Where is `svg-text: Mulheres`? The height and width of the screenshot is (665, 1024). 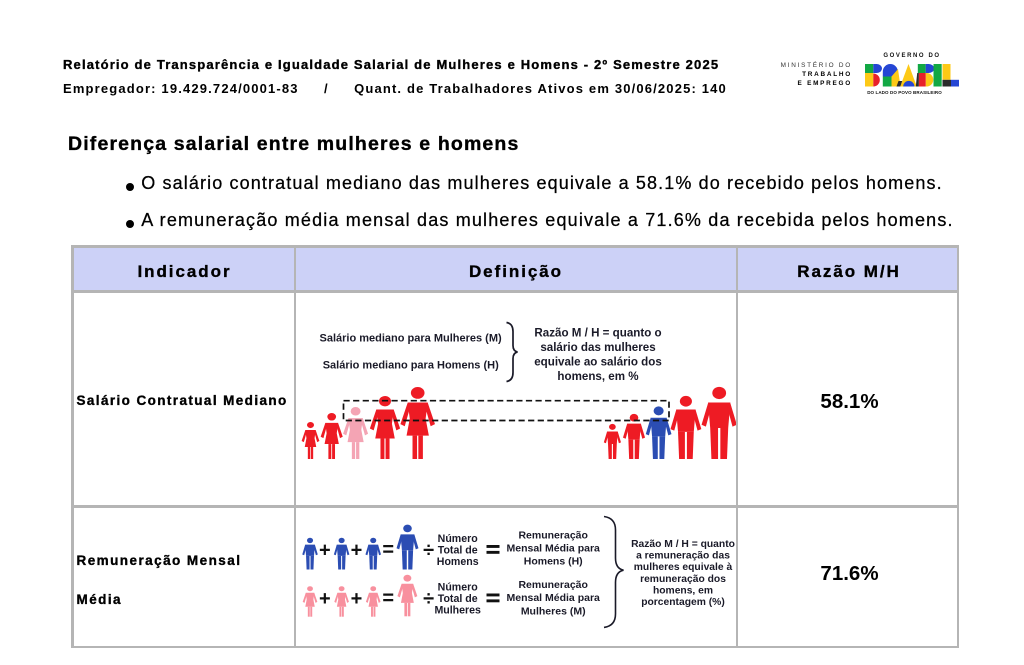
svg-text: Mulheres is located at coordinates (457, 610).